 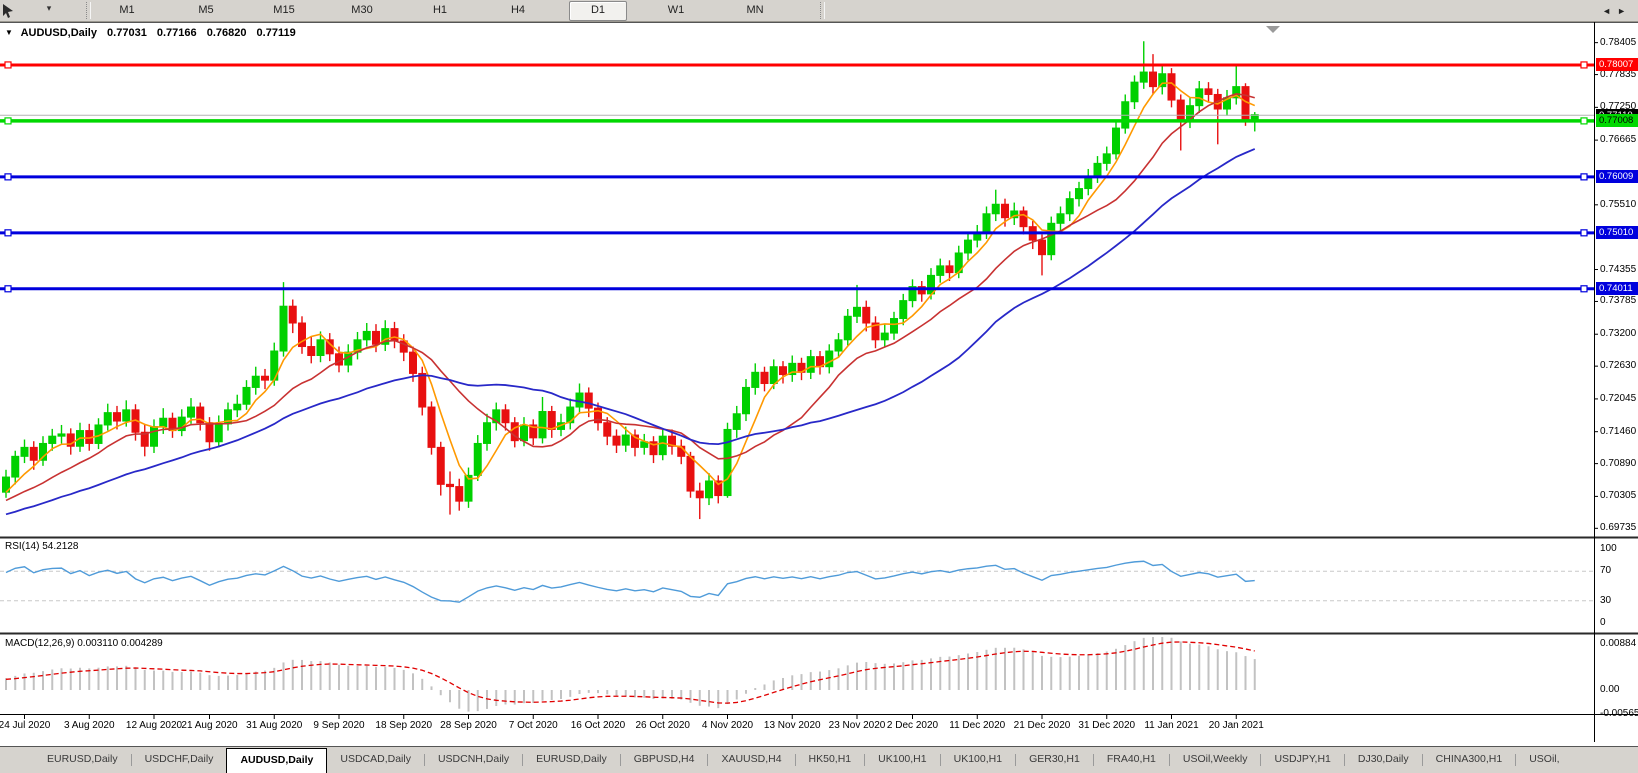 What do you see at coordinates (1618, 431) in the screenshot?
I see `price-axis-label: 0.71460` at bounding box center [1618, 431].